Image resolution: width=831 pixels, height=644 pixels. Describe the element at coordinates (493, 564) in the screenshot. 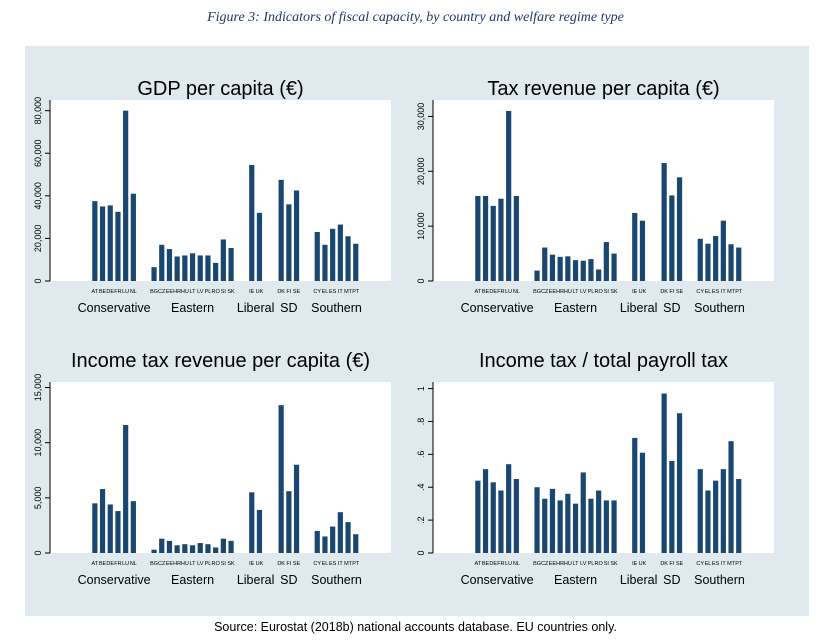

I see `category-label: DE` at that location.